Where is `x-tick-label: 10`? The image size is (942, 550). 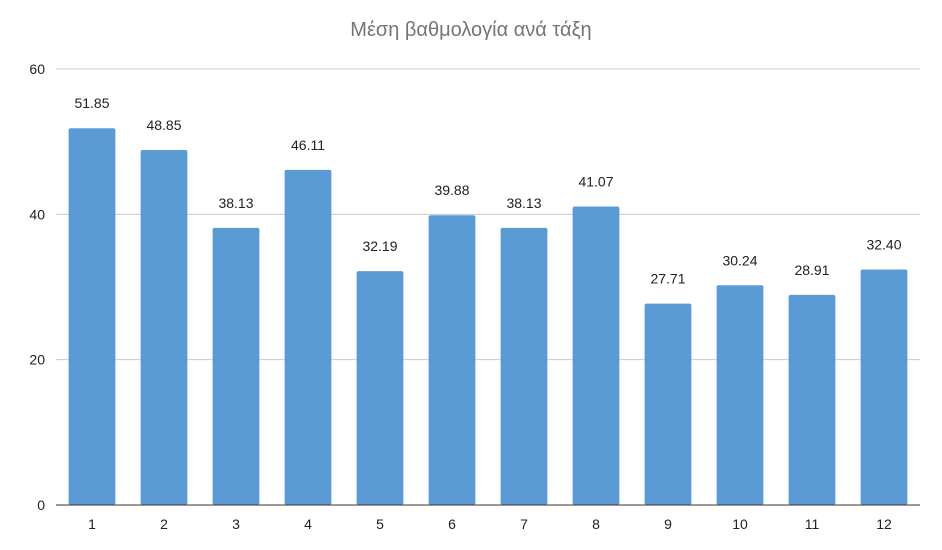 x-tick-label: 10 is located at coordinates (740, 524).